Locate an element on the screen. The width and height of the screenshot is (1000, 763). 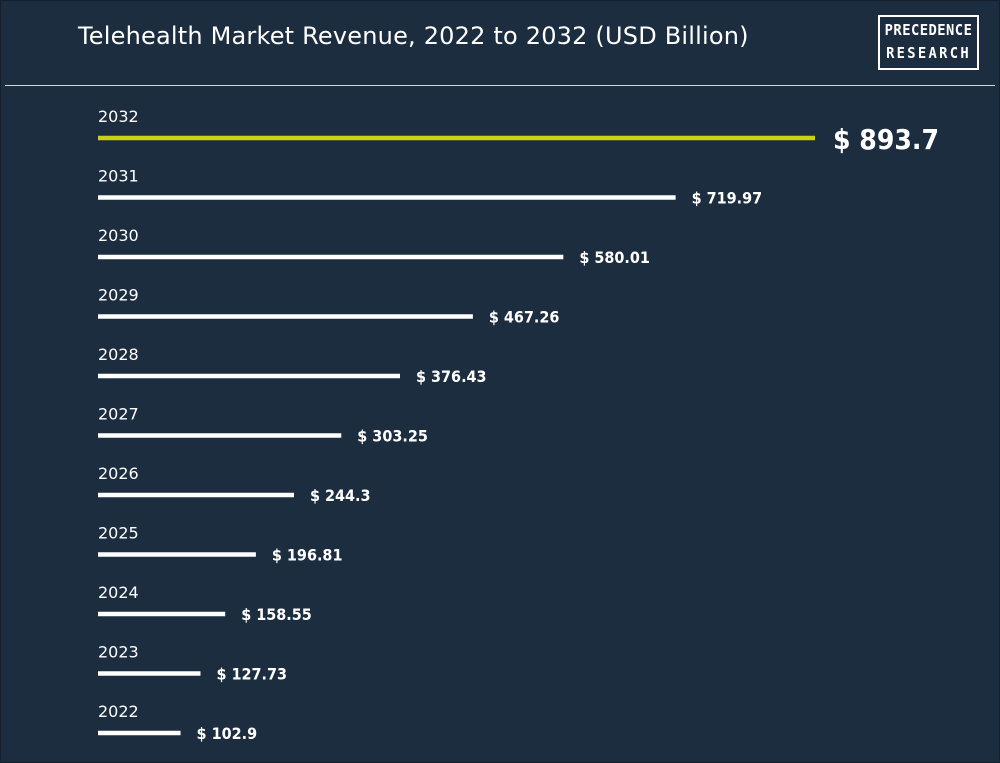
bar-2029 is located at coordinates (285, 316).